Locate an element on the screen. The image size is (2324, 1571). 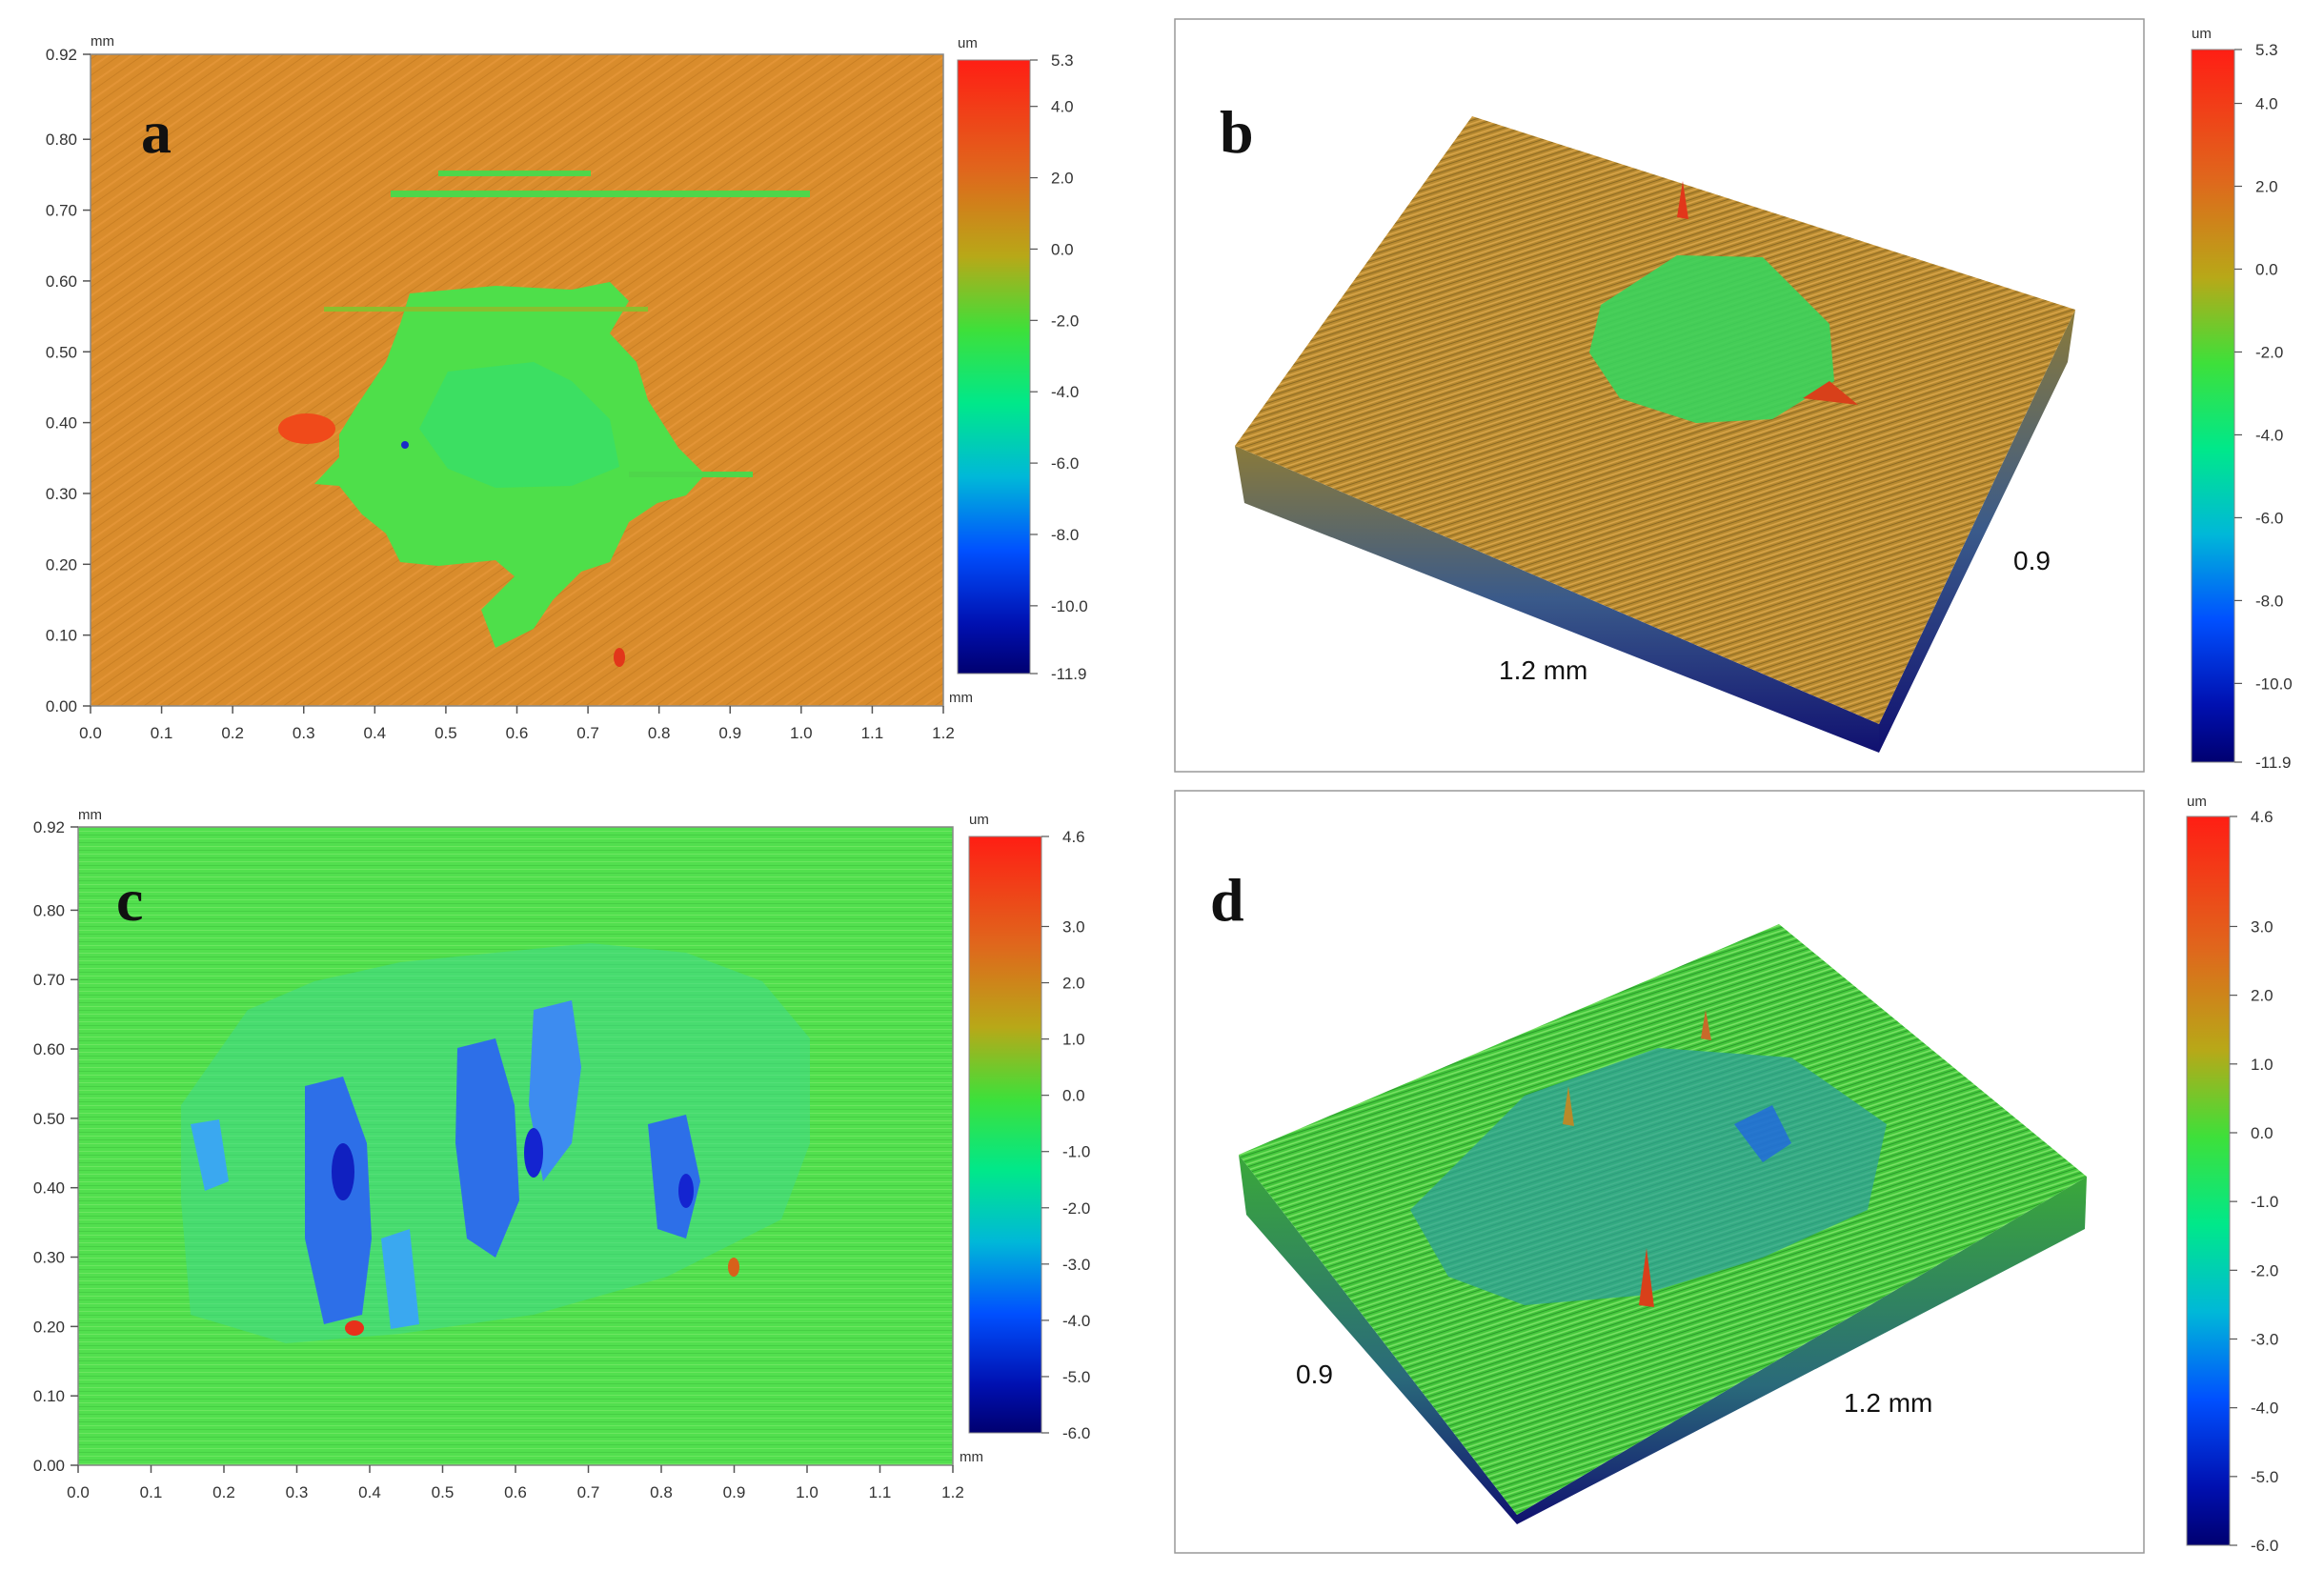
axis-a-unit-y: mm is located at coordinates (102, 41).